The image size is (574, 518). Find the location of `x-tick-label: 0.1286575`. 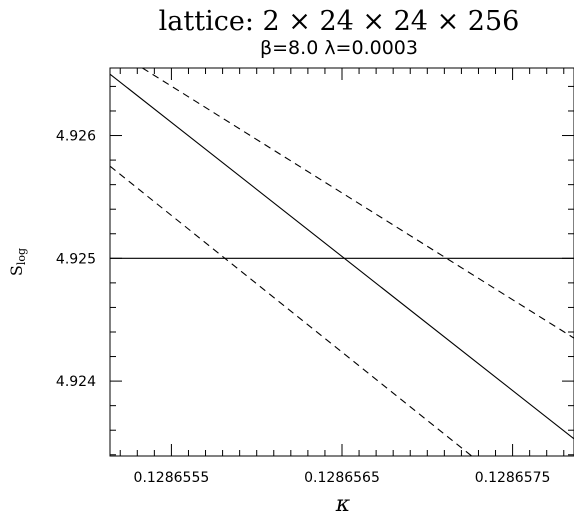

x-tick-label: 0.1286575 is located at coordinates (513, 478).